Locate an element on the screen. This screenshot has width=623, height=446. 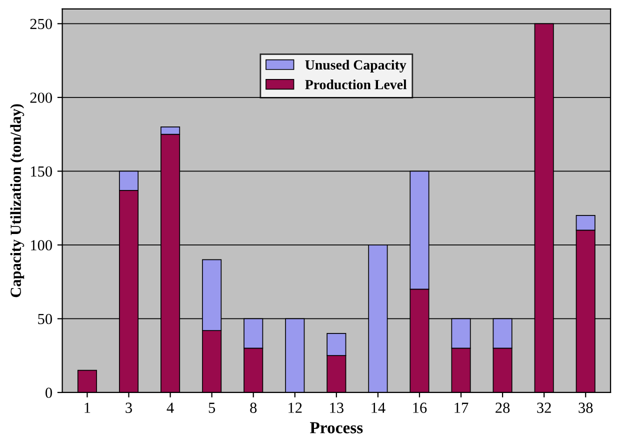
legend-label: Unused Capacity is located at coordinates (355, 66).